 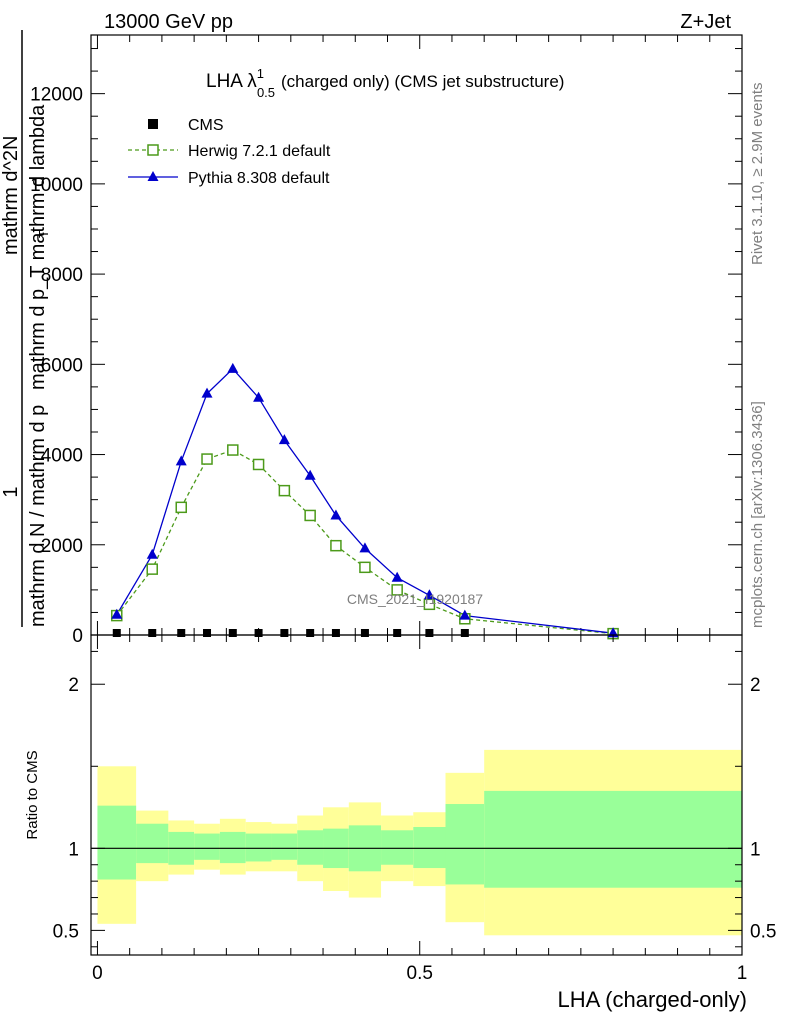 What do you see at coordinates (153, 176) in the screenshot?
I see `legend-pythia-marker` at bounding box center [153, 176].